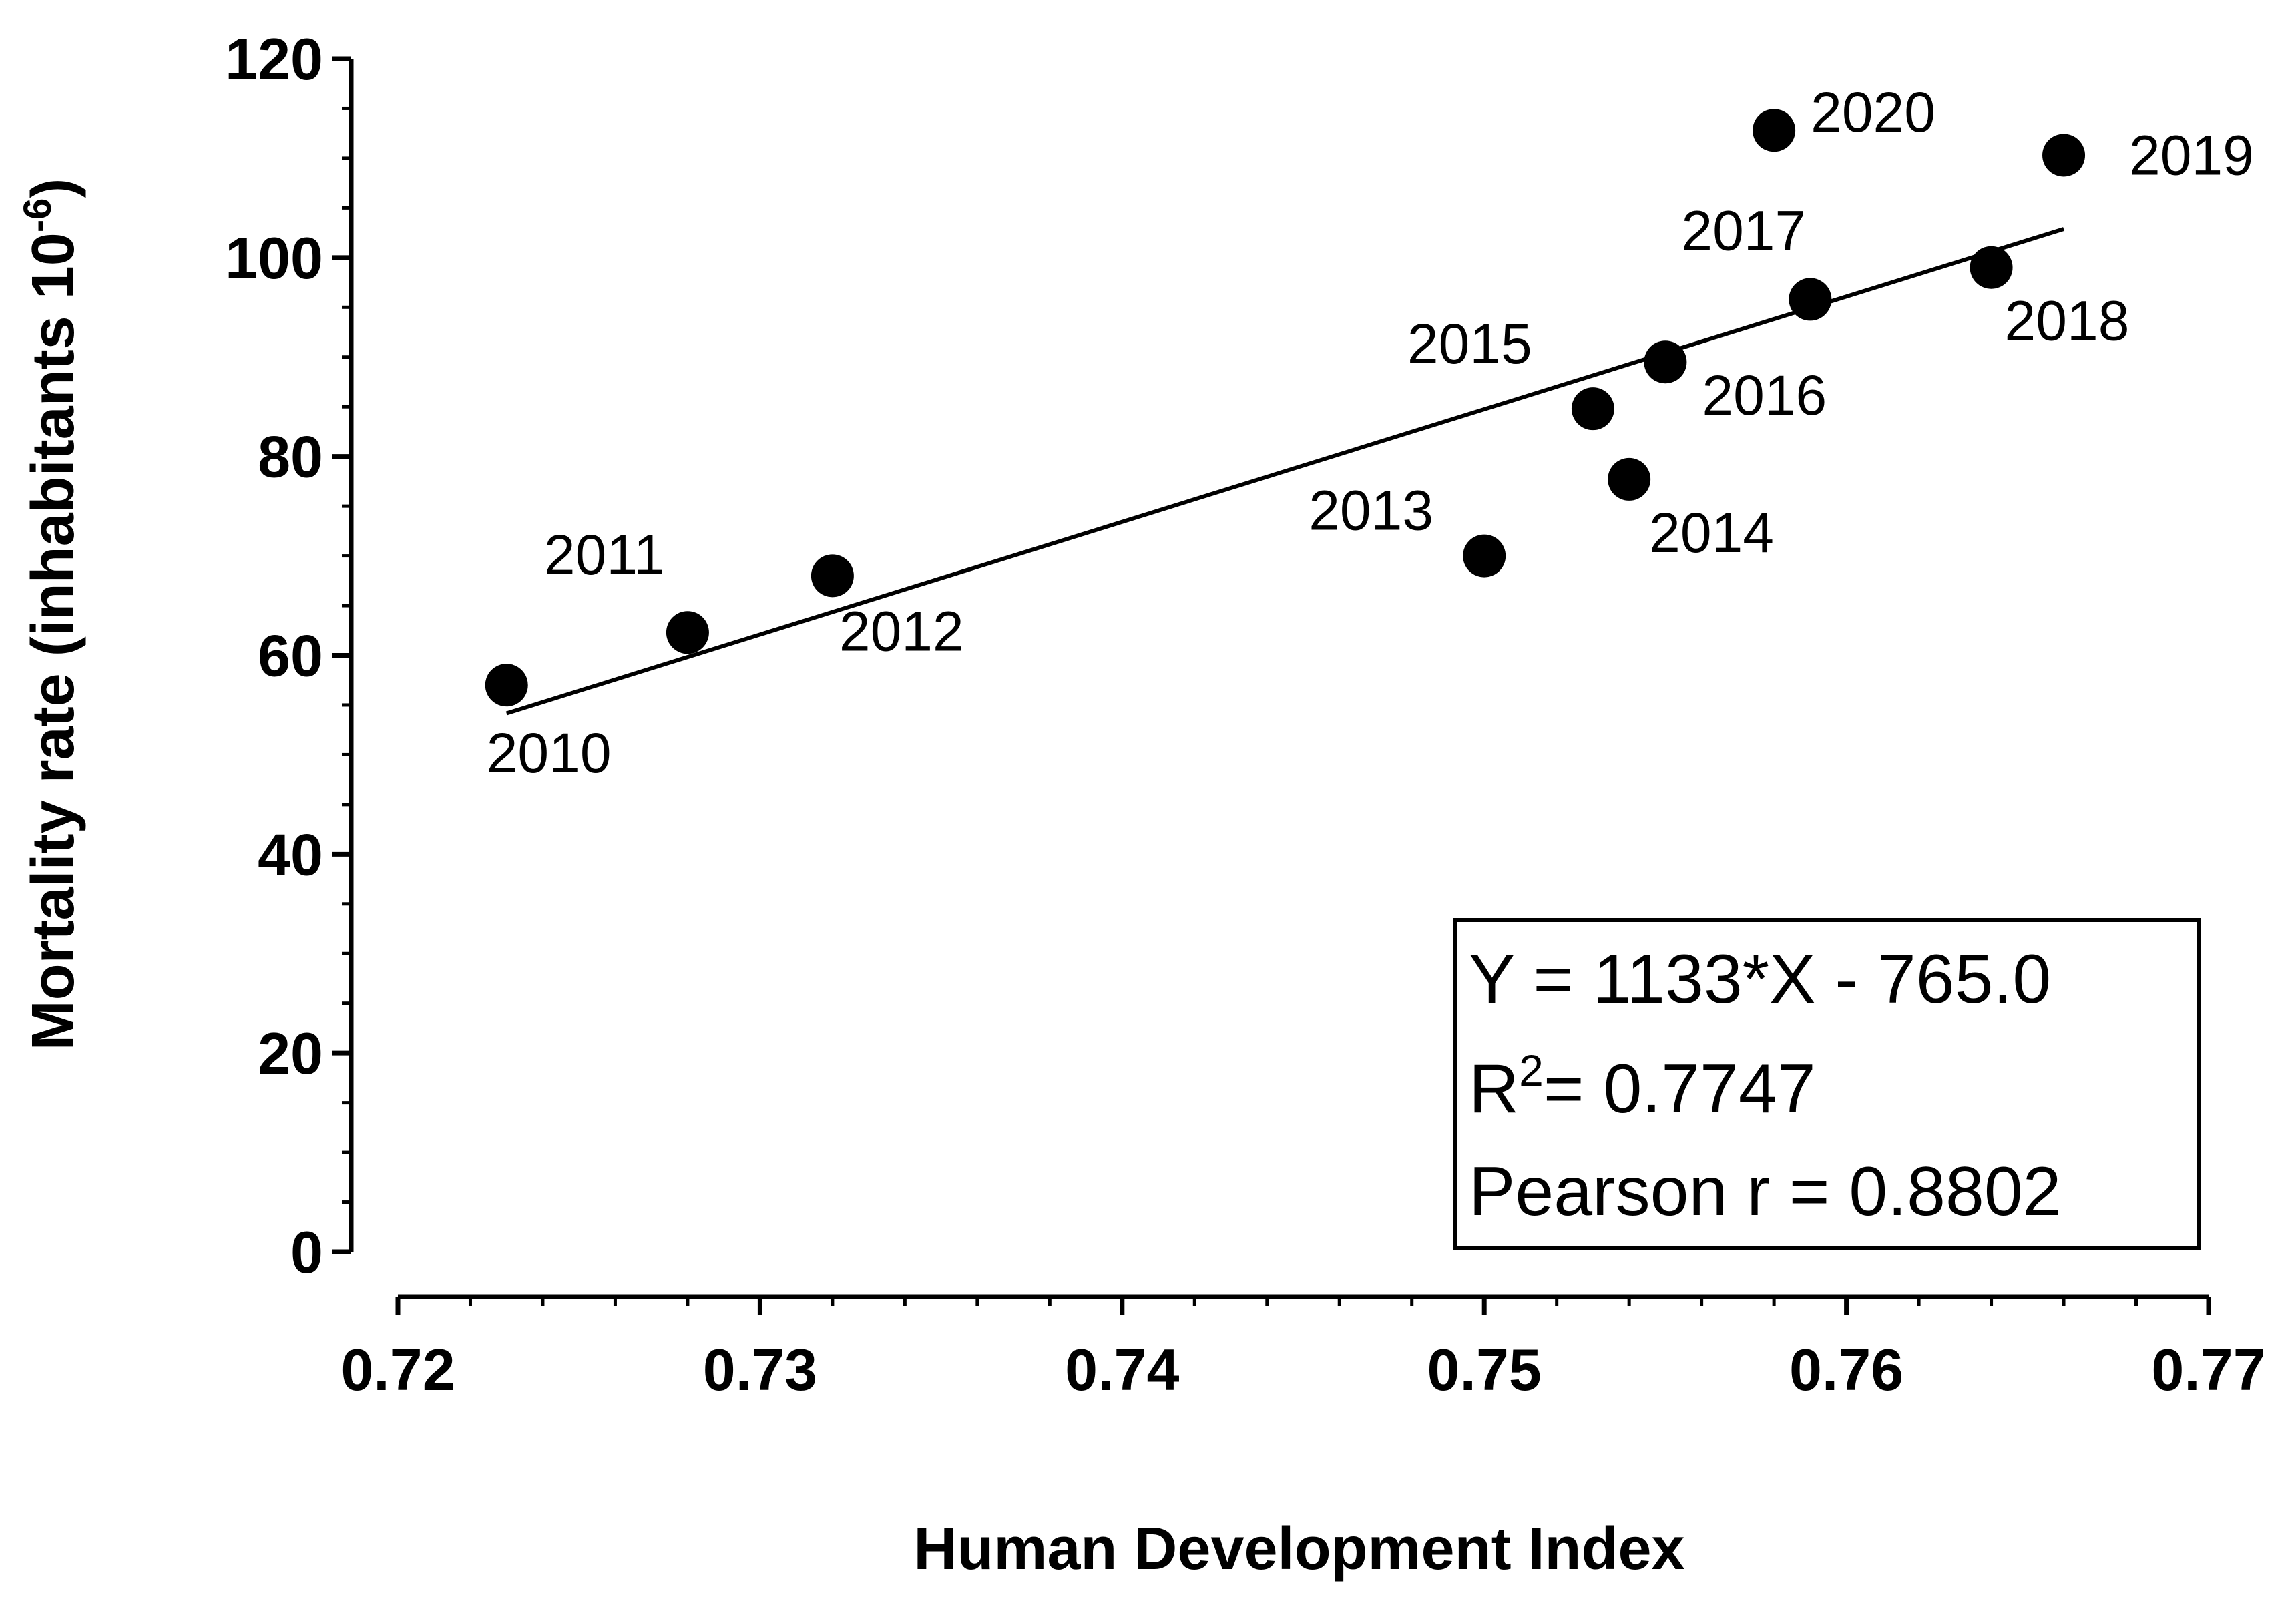 The width and height of the screenshot is (2296, 1597). I want to click on pearson-r: Pearson r = 0.8802, so click(1765, 1191).